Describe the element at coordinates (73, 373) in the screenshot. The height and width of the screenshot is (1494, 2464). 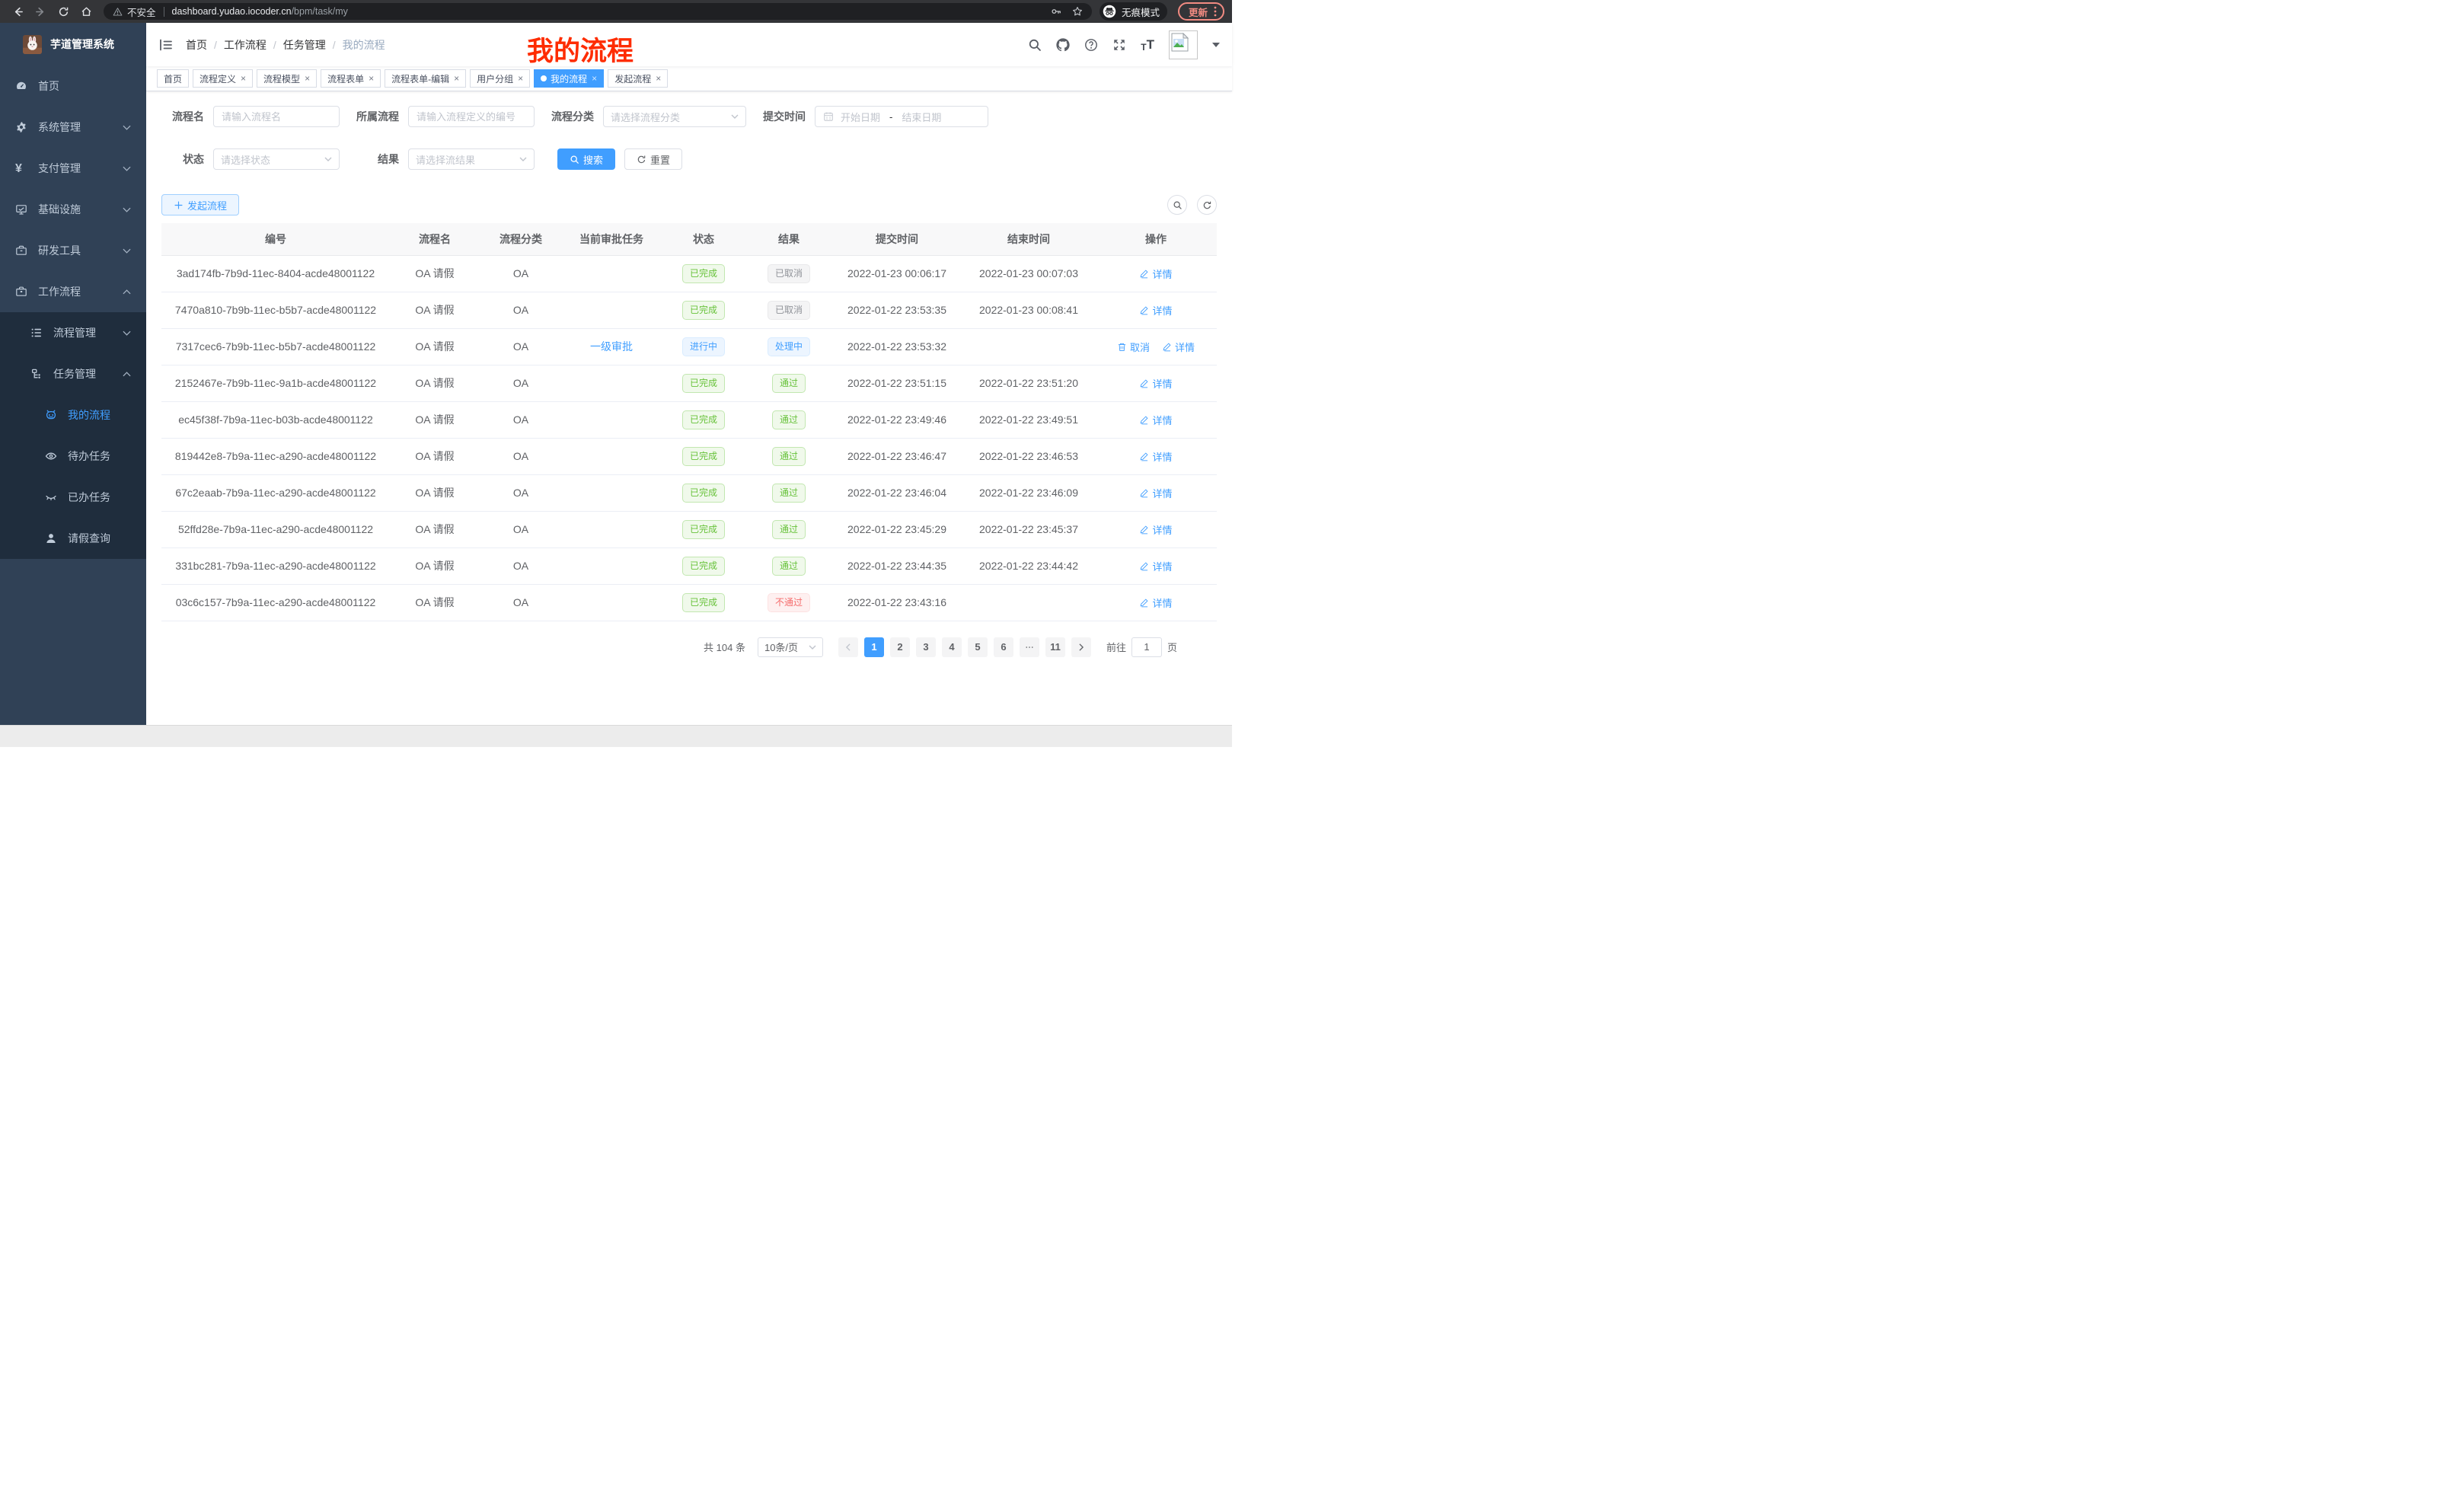
I see `sidebar-item-task-mgmt: 任务管理` at that location.